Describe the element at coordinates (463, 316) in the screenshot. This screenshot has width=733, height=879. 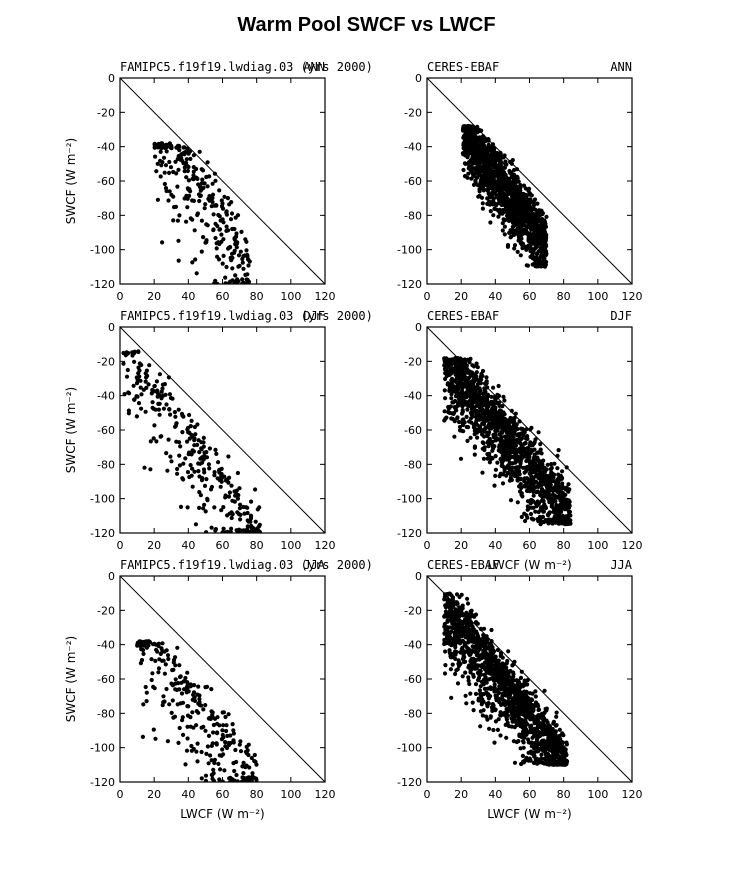
I see `panel-left-title: CERES-EBAF` at that location.